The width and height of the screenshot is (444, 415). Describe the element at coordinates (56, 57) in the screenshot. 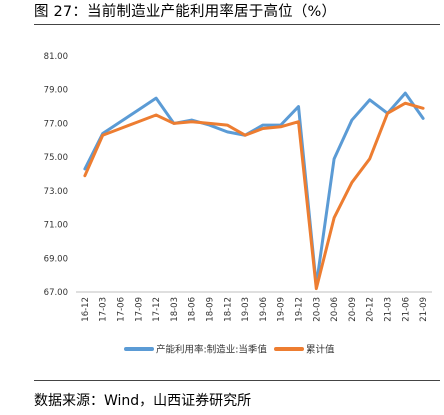

I see `y-tick-label: 81.00` at that location.